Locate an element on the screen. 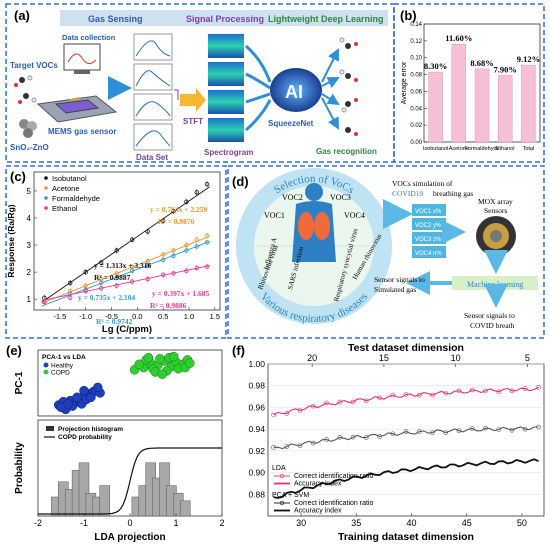 The height and width of the screenshot is (545, 550). output-arrows is located at coordinates (330, 89).